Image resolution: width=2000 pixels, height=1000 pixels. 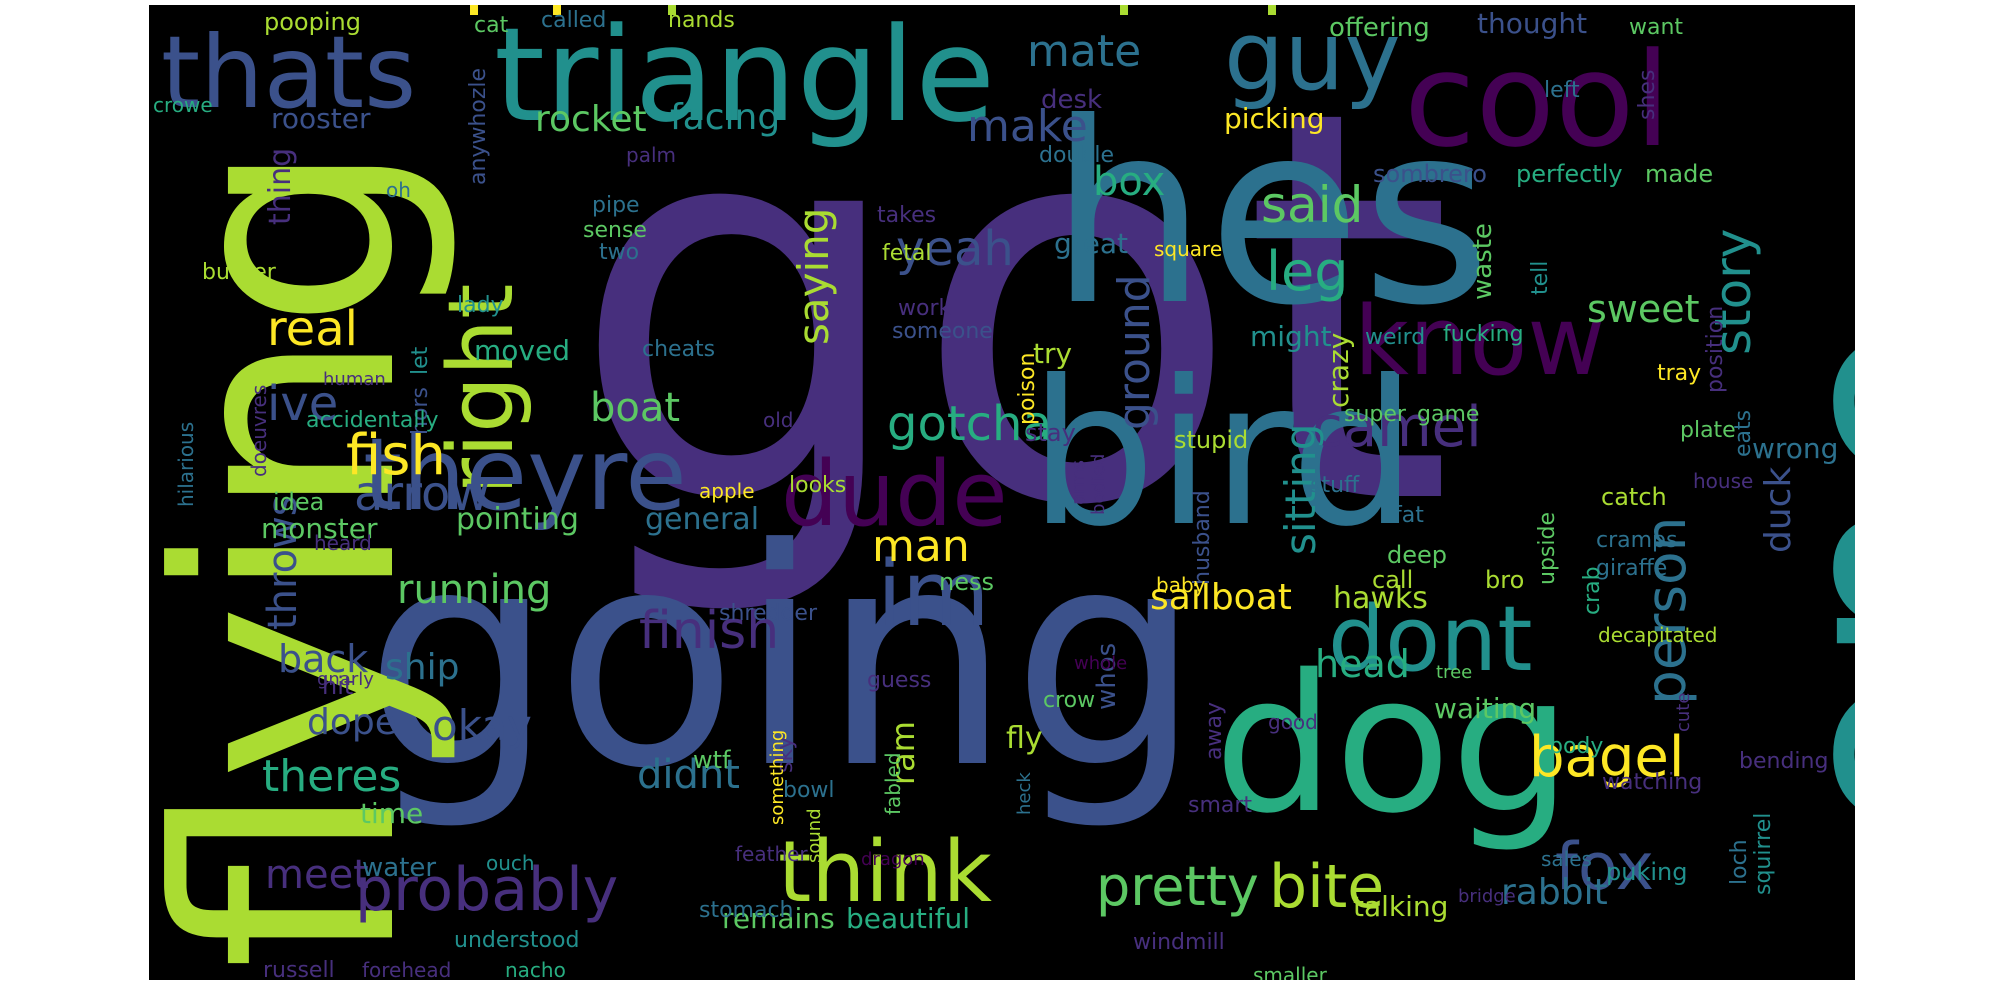 I want to click on word-puking: puking, so click(x=1647, y=872).